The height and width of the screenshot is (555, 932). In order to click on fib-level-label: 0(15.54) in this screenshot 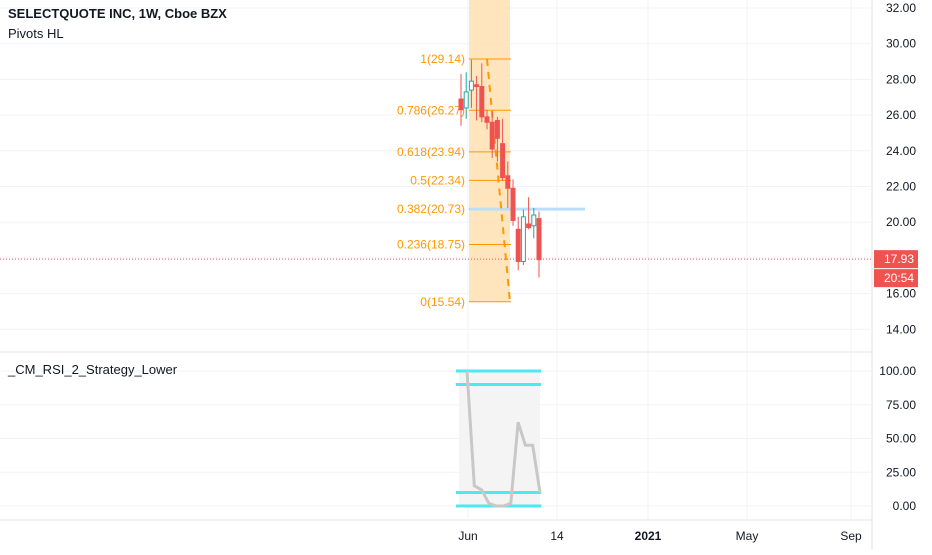, I will do `click(442, 302)`.